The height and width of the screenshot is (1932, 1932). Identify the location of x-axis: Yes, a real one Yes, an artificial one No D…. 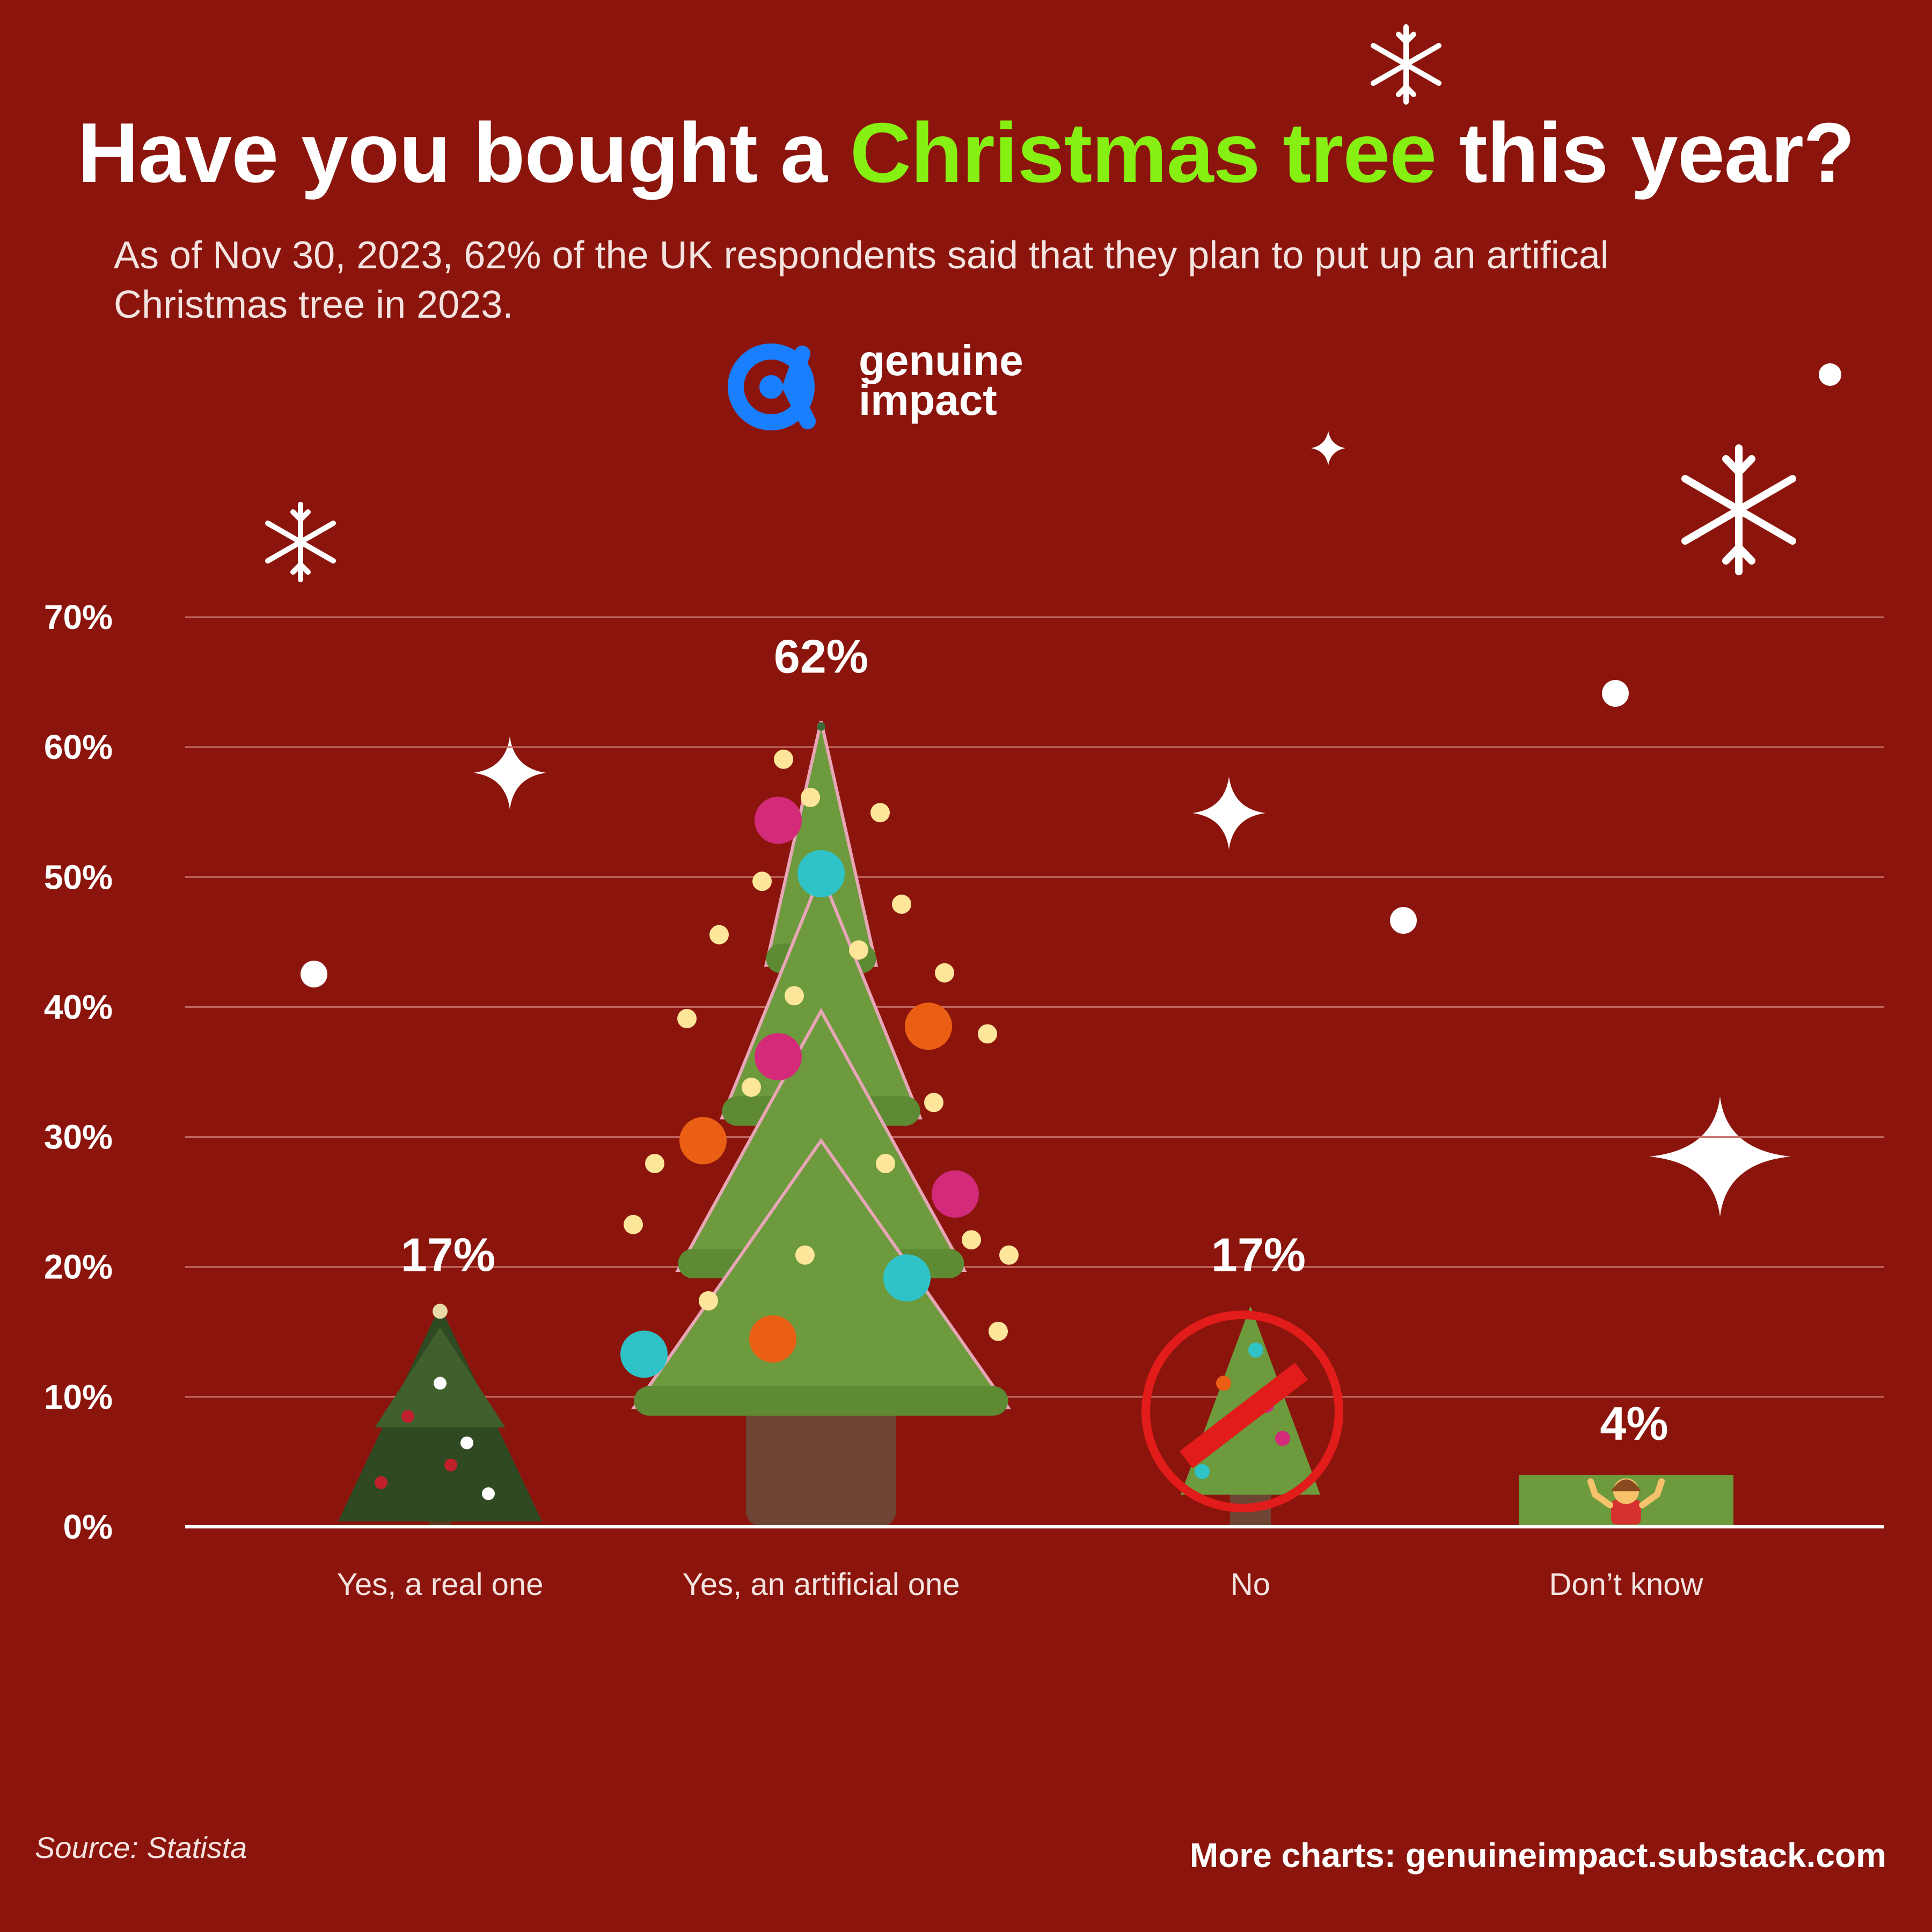
(1020, 1584).